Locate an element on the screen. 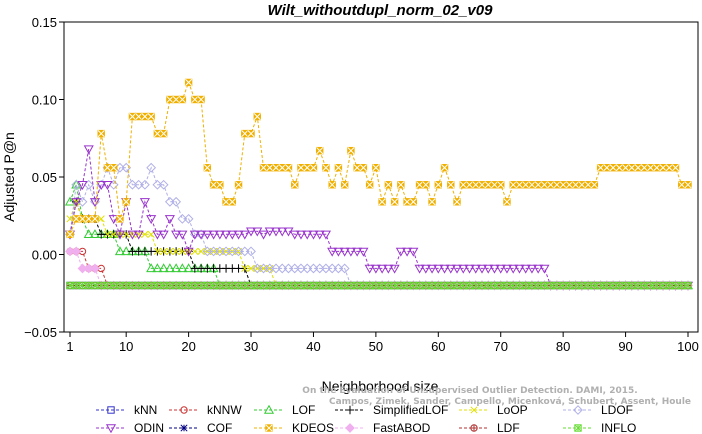 The image size is (702, 434). legend-label: FastABOD is located at coordinates (402, 427).